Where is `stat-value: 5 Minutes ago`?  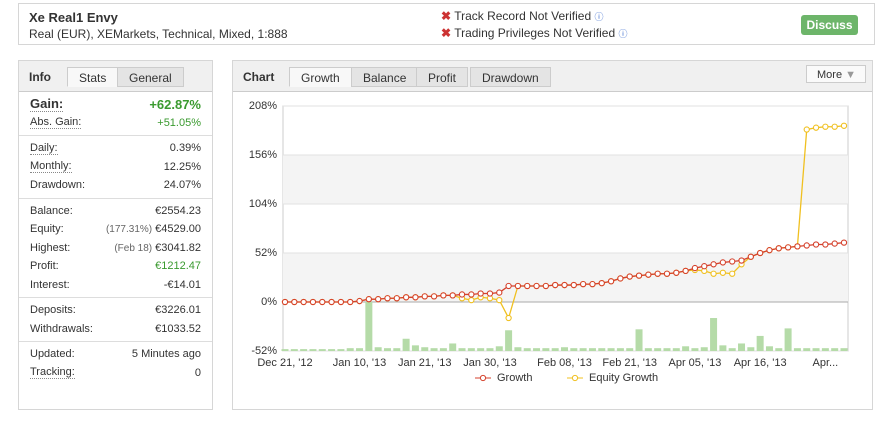 stat-value: 5 Minutes ago is located at coordinates (166, 354).